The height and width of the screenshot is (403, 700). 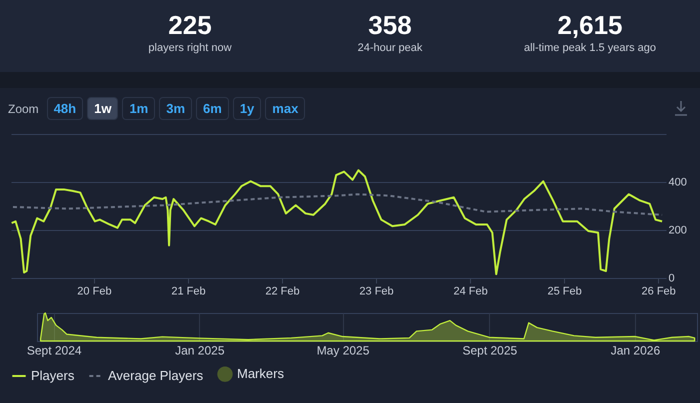 I want to click on x-tick-label: Jan 2026, so click(x=635, y=351).